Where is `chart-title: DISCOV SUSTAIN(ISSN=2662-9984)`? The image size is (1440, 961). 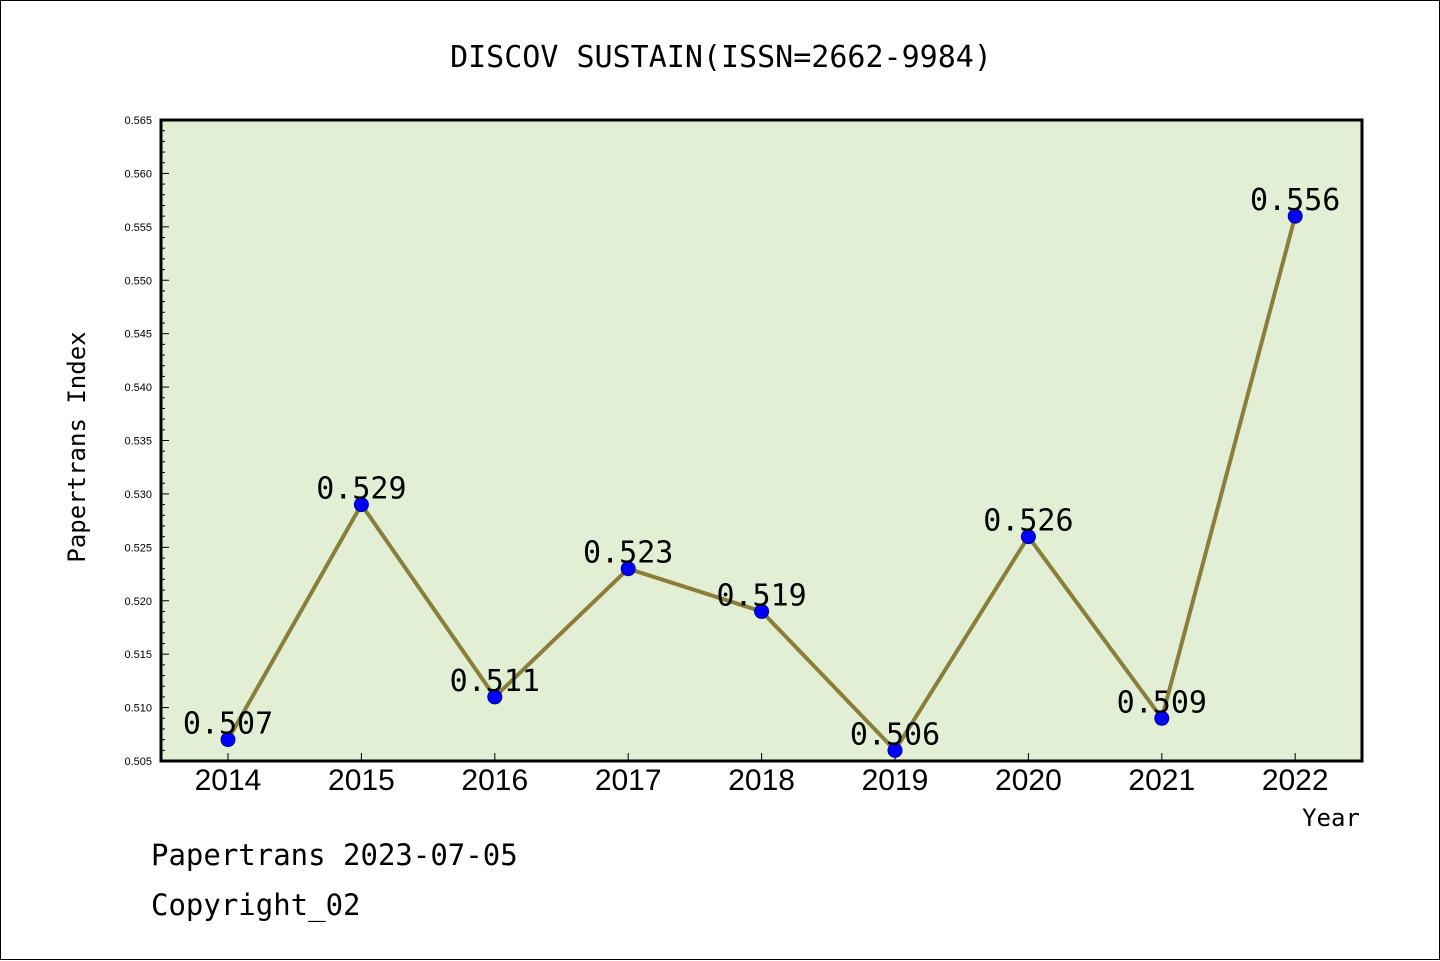
chart-title: DISCOV SUSTAIN(ISSN=2662-9984) is located at coordinates (721, 57).